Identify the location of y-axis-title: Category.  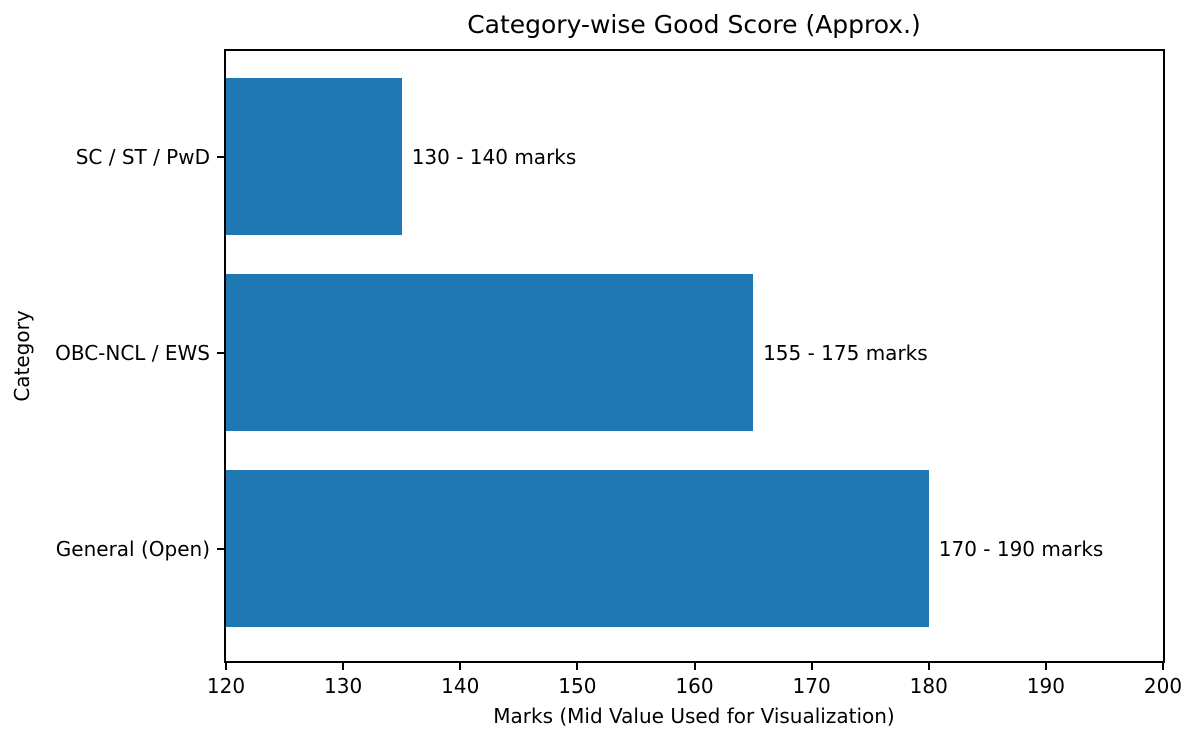
(22, 356).